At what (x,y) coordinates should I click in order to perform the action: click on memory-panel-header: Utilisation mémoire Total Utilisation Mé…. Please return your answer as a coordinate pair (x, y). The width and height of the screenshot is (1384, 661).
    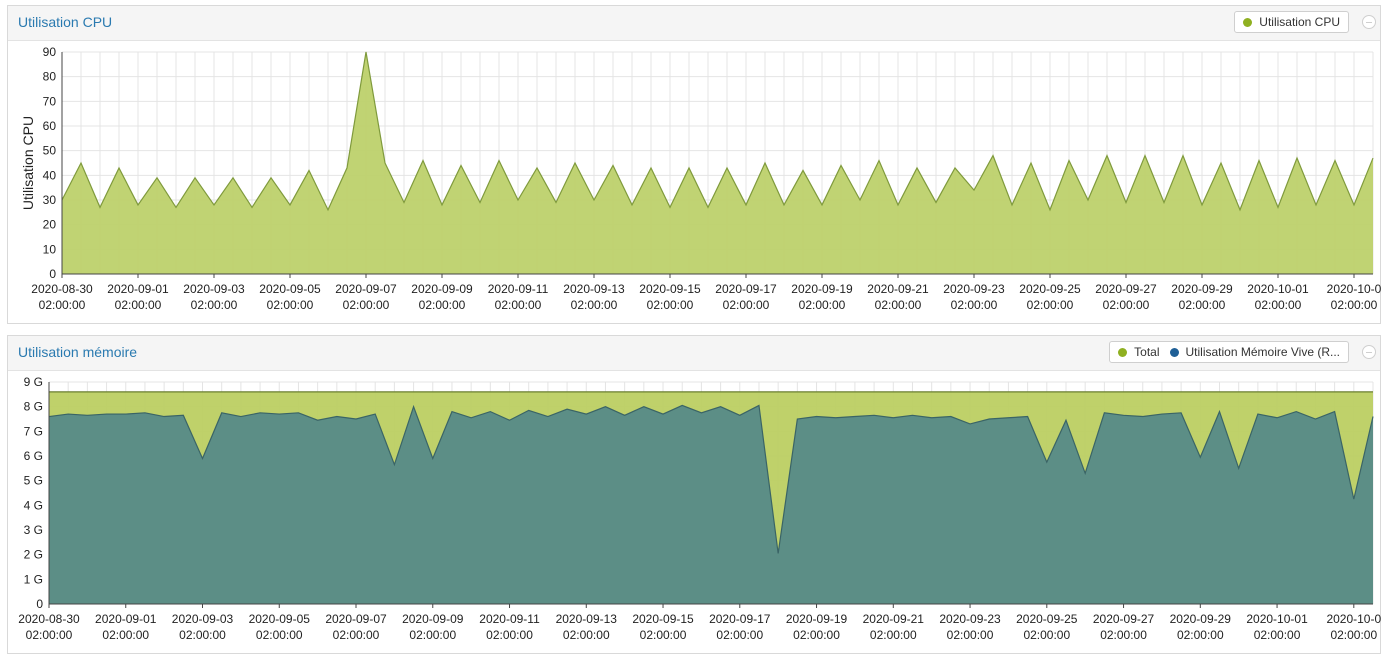
    Looking at the image, I should click on (694, 353).